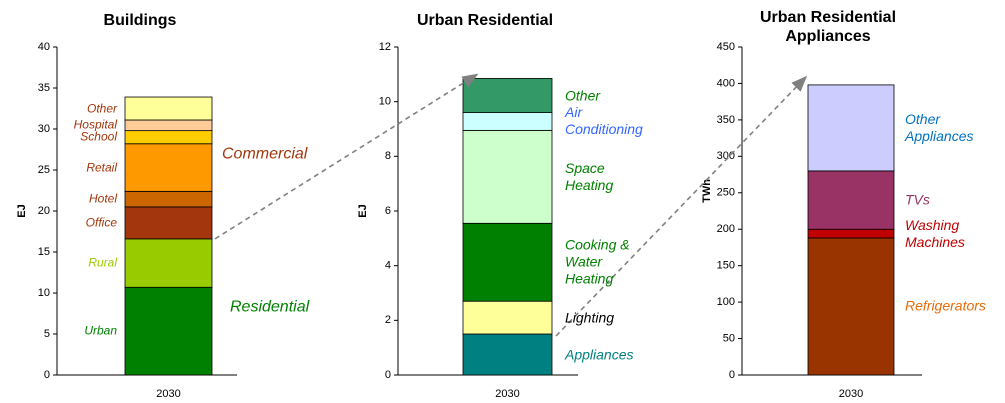  Describe the element at coordinates (729, 338) in the screenshot. I see `y-tick-label: 50` at that location.